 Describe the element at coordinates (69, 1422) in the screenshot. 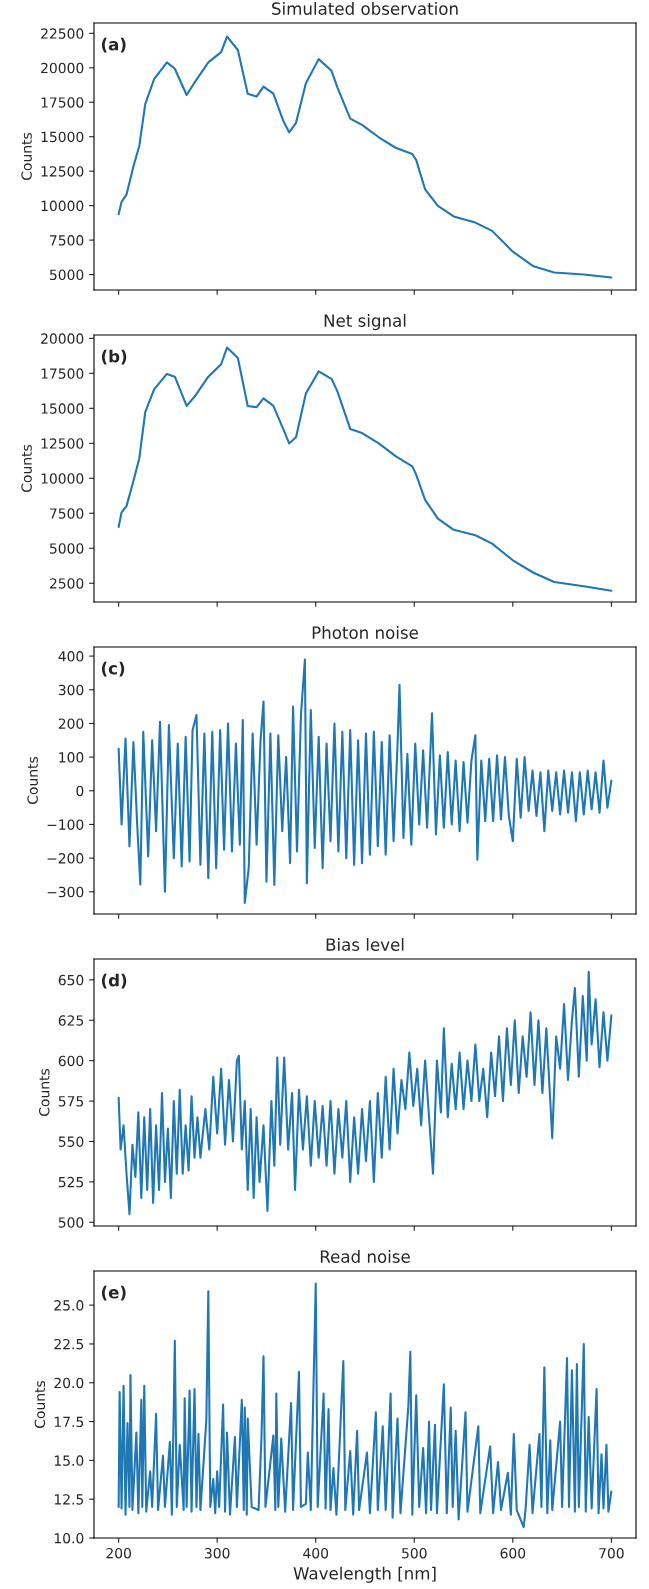

I see `y-tick-label: 17.5` at that location.